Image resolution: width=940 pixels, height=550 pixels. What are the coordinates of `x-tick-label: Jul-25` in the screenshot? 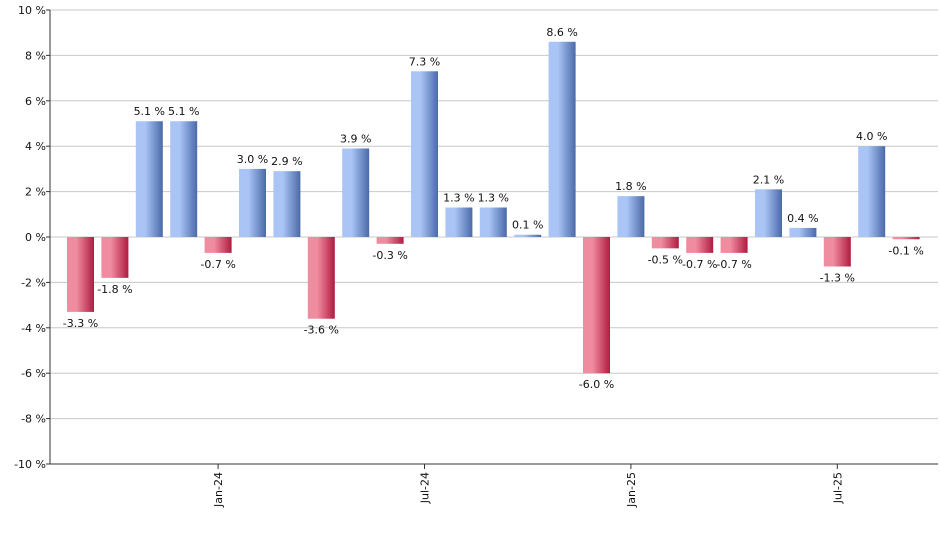 It's located at (837, 488).